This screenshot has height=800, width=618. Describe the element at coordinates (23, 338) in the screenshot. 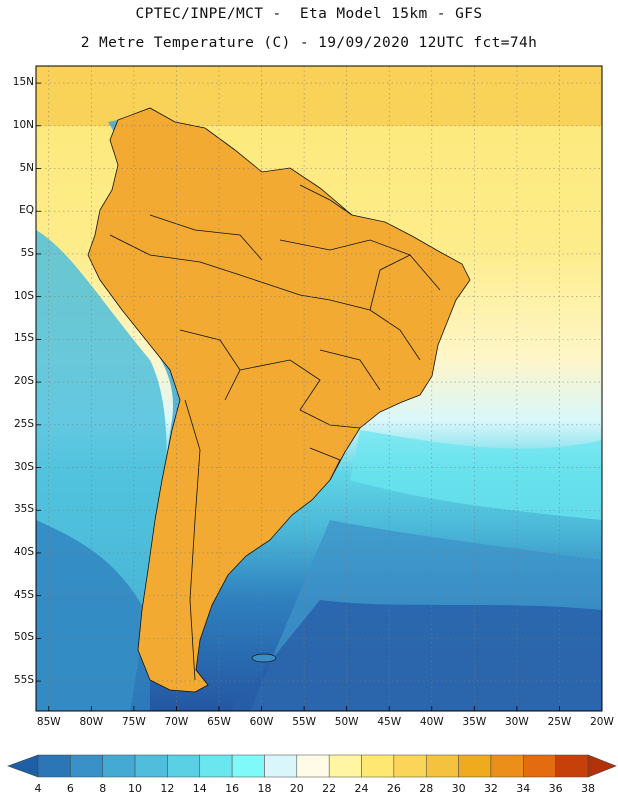

I see `lat-label: 15S` at that location.